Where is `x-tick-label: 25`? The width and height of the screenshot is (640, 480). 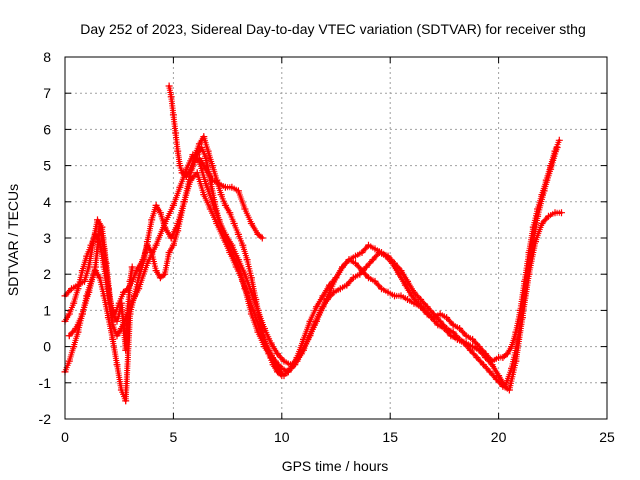 x-tick-label: 25 is located at coordinates (607, 437).